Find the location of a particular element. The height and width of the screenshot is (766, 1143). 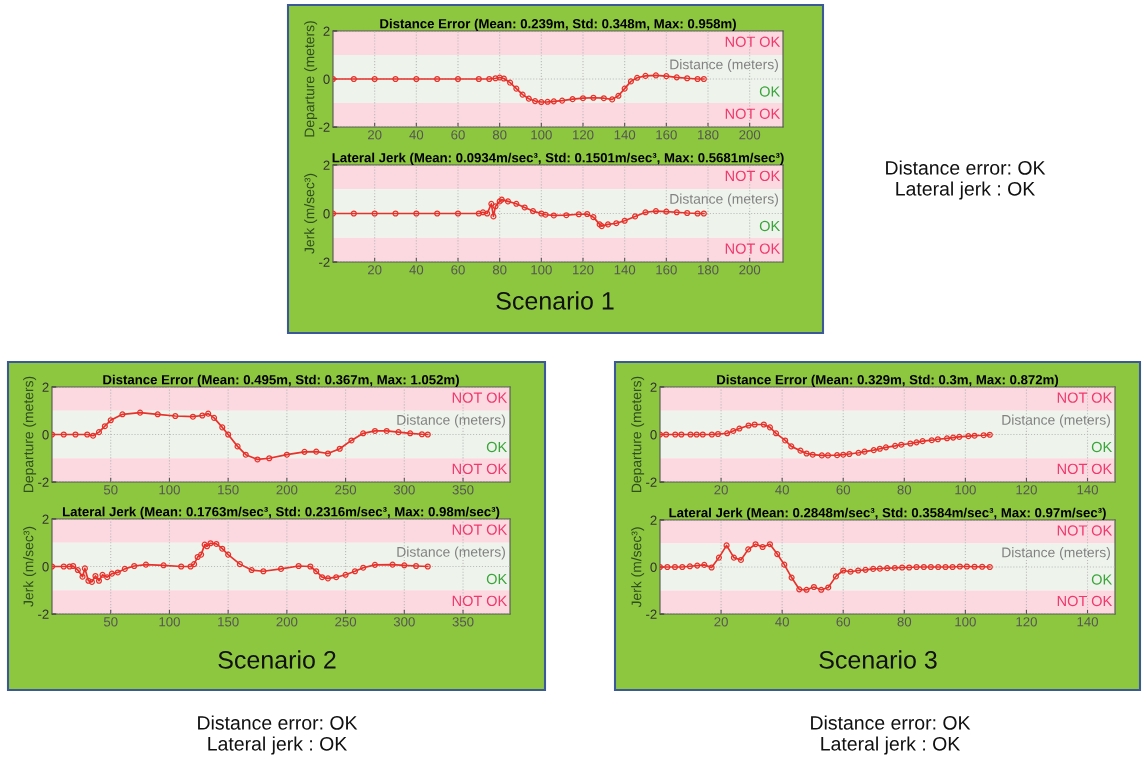

text: Scenario 1 is located at coordinates (555, 300).